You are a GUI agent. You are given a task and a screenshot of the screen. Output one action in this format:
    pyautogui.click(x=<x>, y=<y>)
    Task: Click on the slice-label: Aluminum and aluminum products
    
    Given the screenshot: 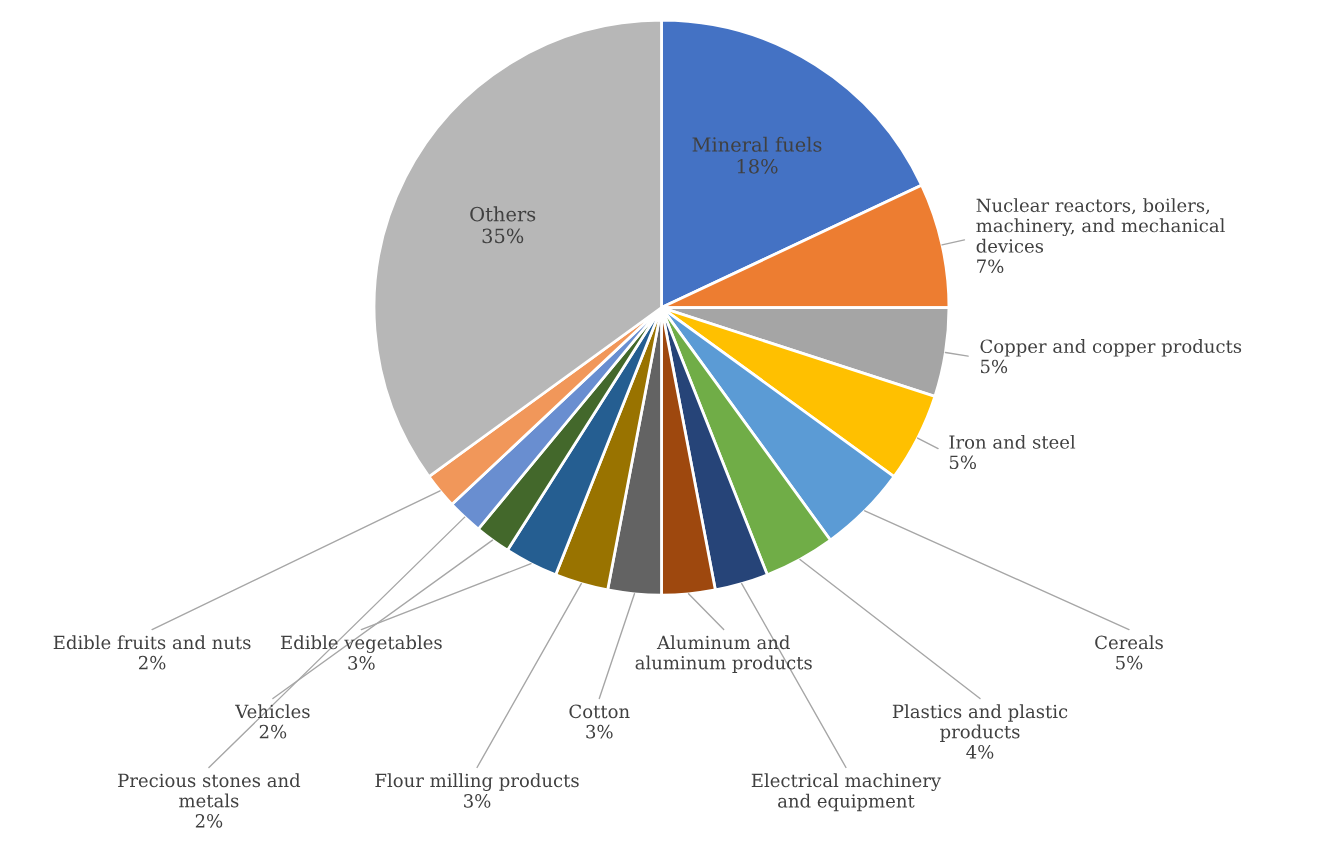 What is the action you would take?
    pyautogui.click(x=723, y=654)
    